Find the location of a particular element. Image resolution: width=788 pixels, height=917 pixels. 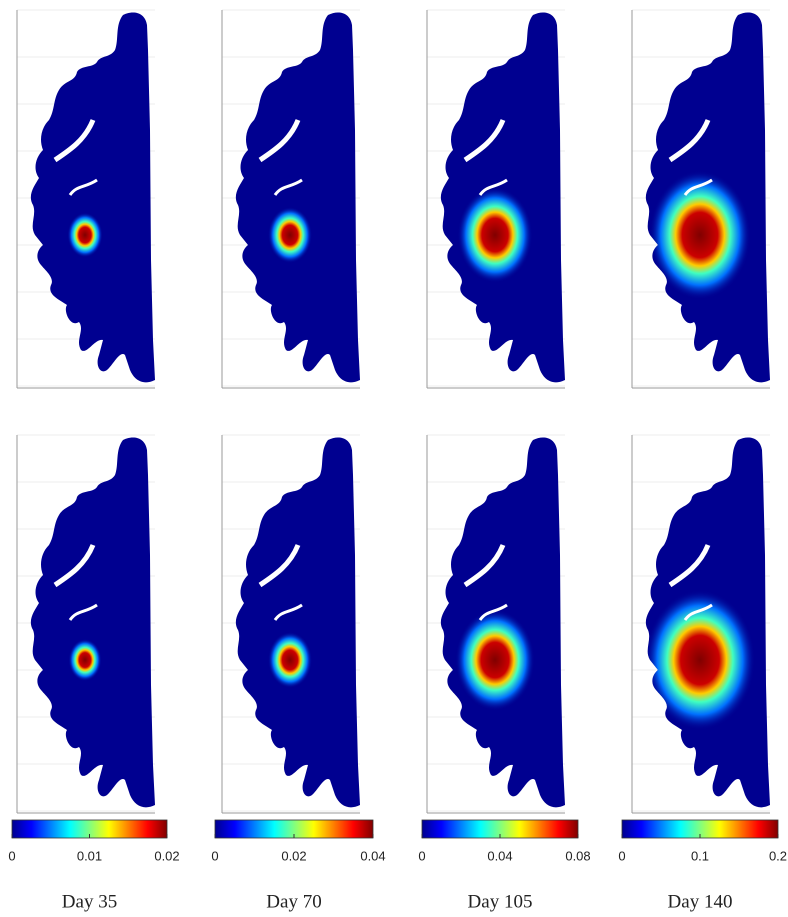

day-label: Day 140 is located at coordinates (700, 901).